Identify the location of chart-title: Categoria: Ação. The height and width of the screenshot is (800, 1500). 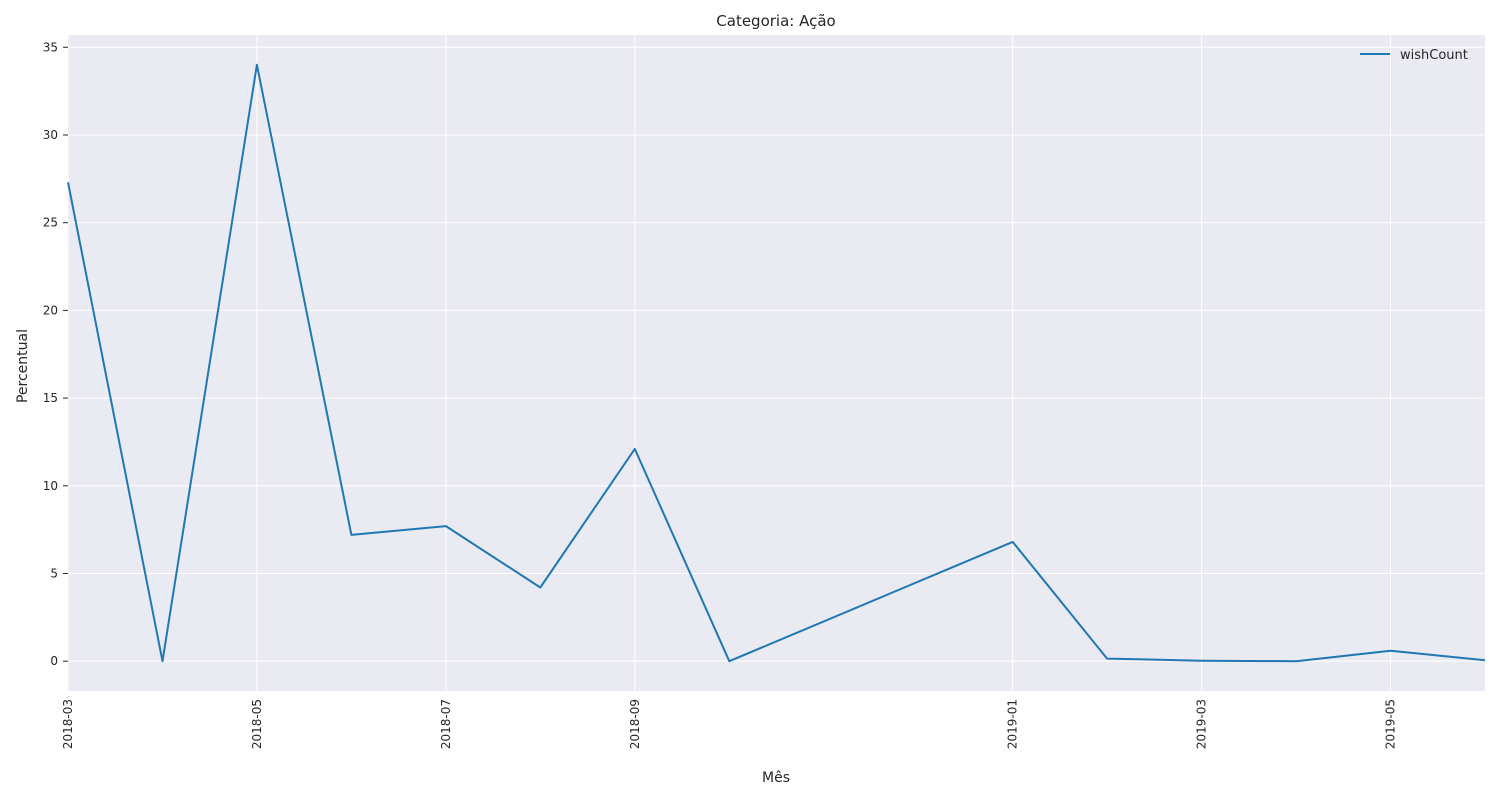
(775, 21).